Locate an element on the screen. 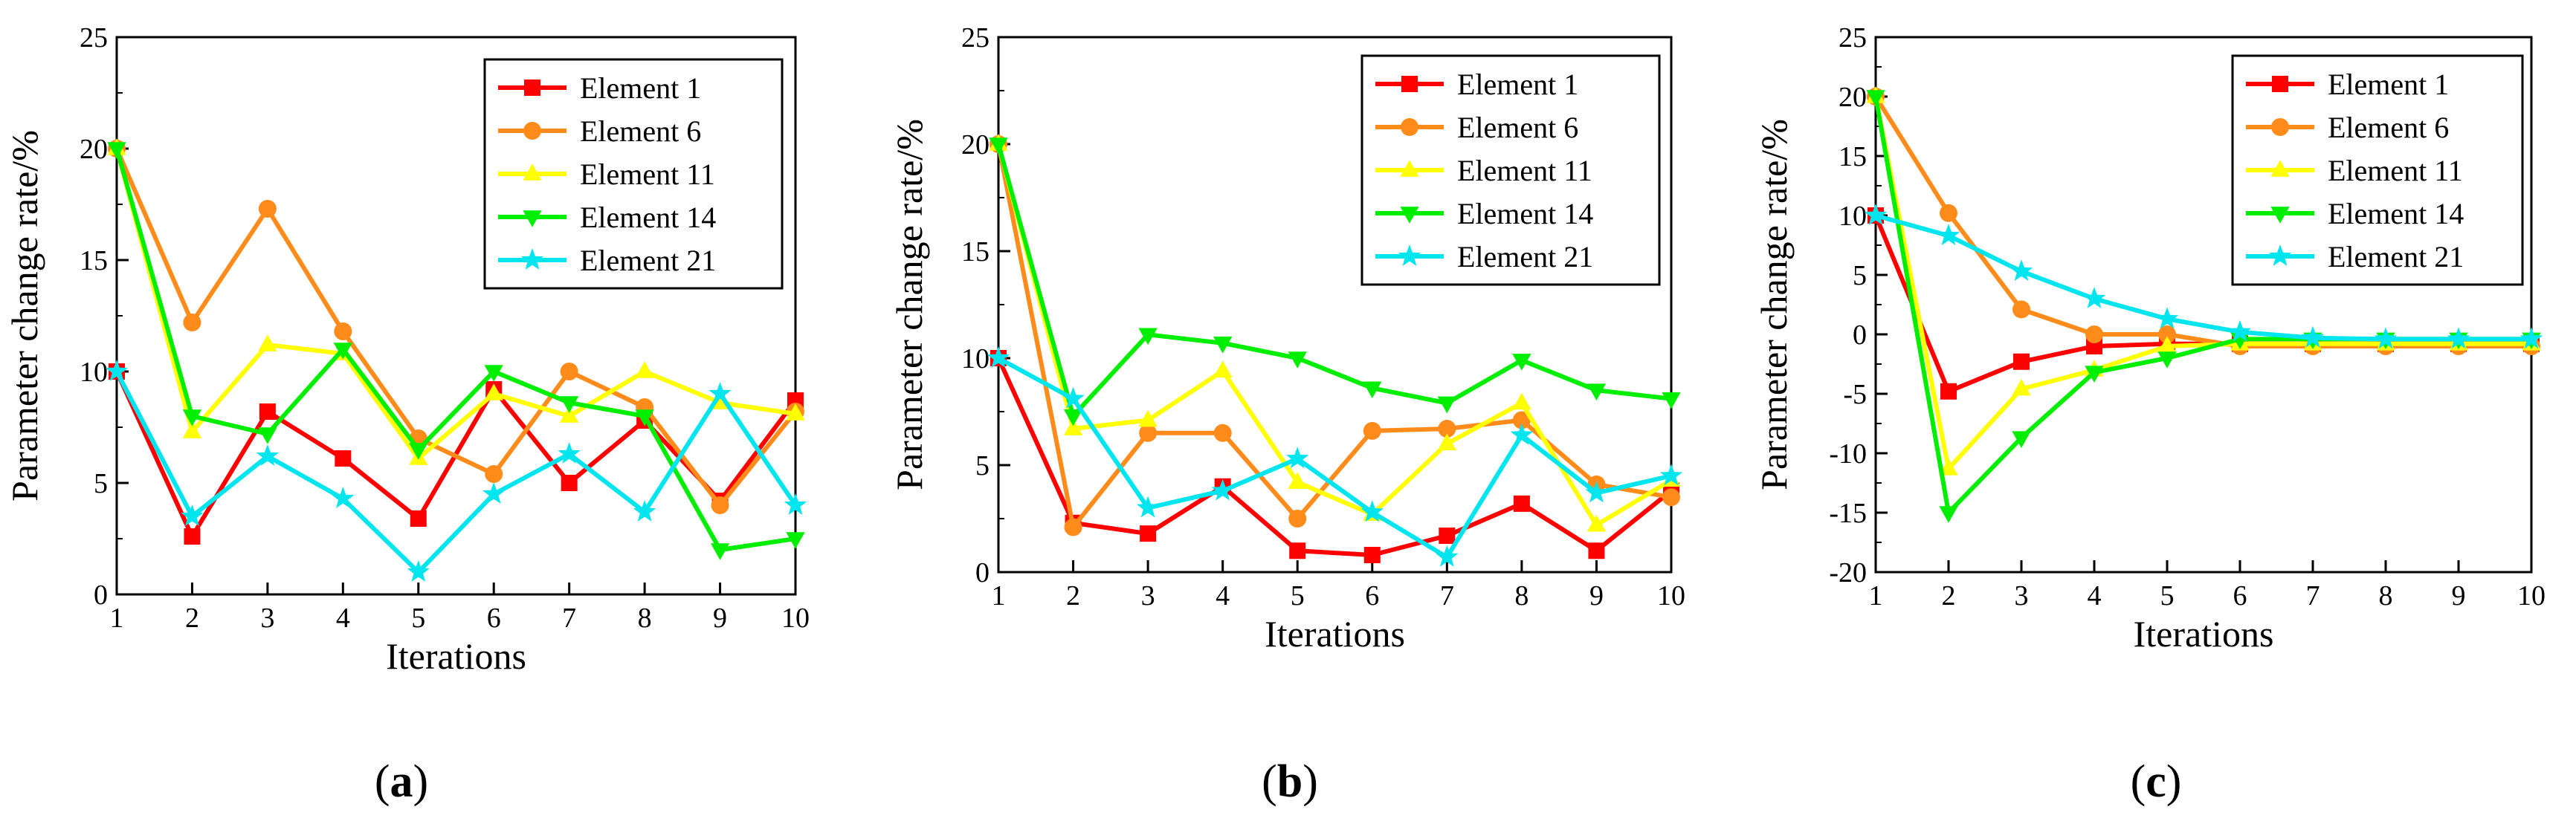  y-tick-label: 0 is located at coordinates (982, 572).